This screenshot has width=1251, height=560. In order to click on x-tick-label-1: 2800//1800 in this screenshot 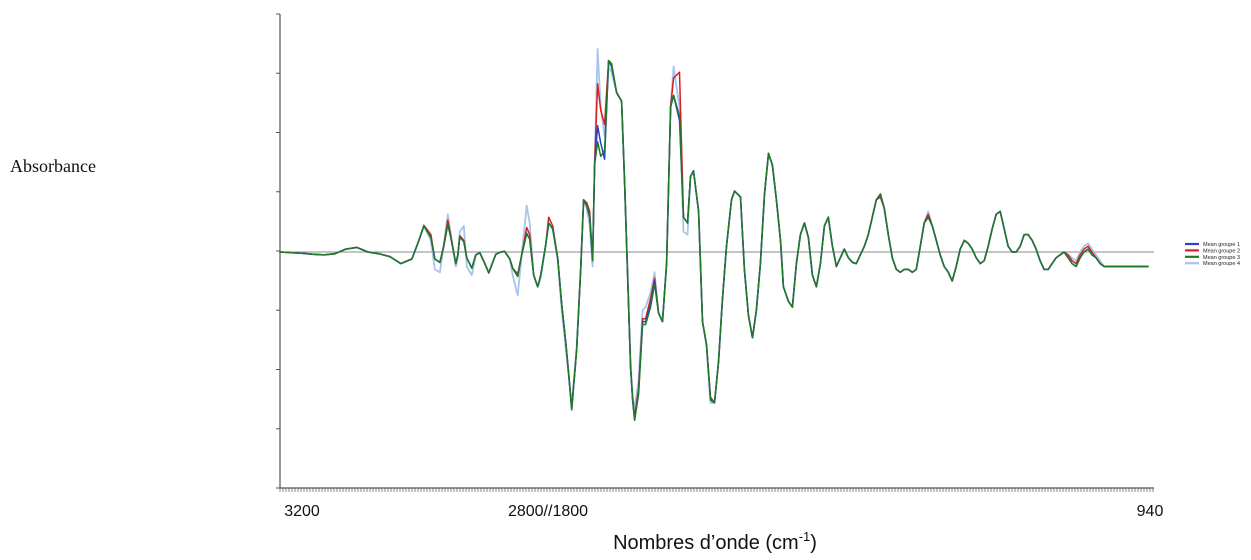, I will do `click(548, 511)`.